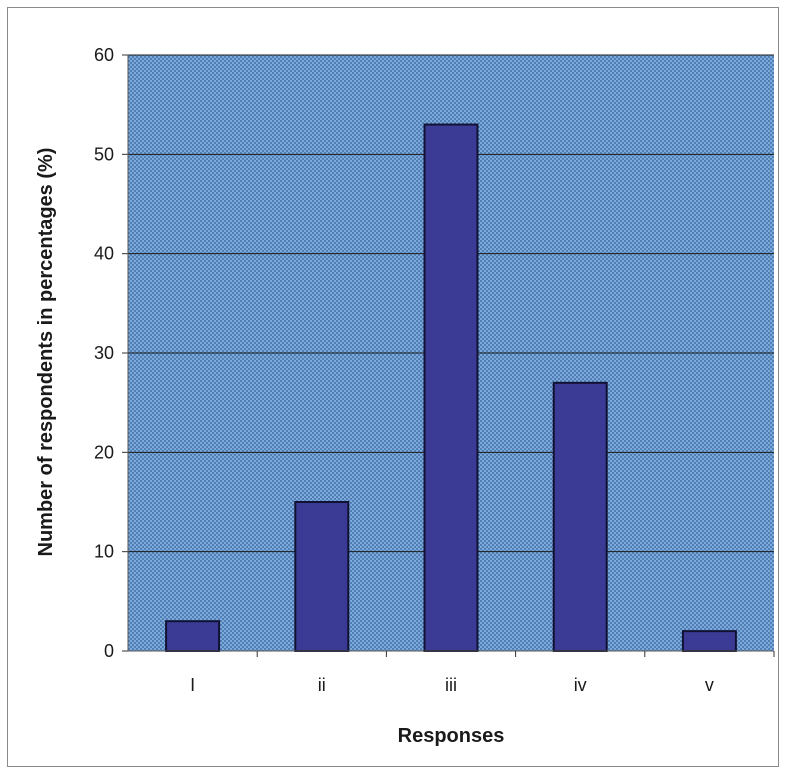 This screenshot has width=788, height=774. Describe the element at coordinates (193, 636) in the screenshot. I see `bar-i` at that location.